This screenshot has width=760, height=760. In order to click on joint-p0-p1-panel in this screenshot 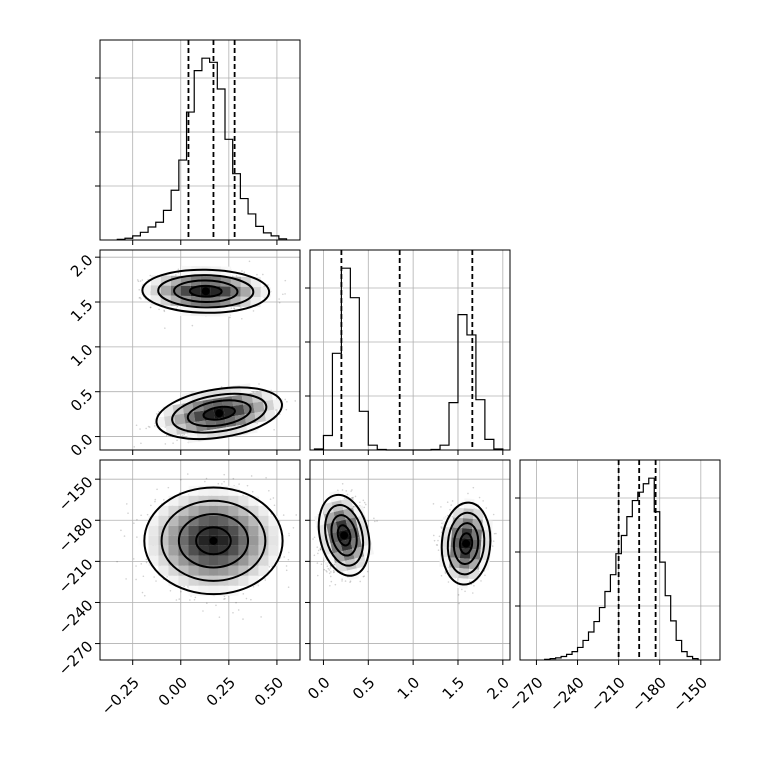, I will do `click(200, 350)`.